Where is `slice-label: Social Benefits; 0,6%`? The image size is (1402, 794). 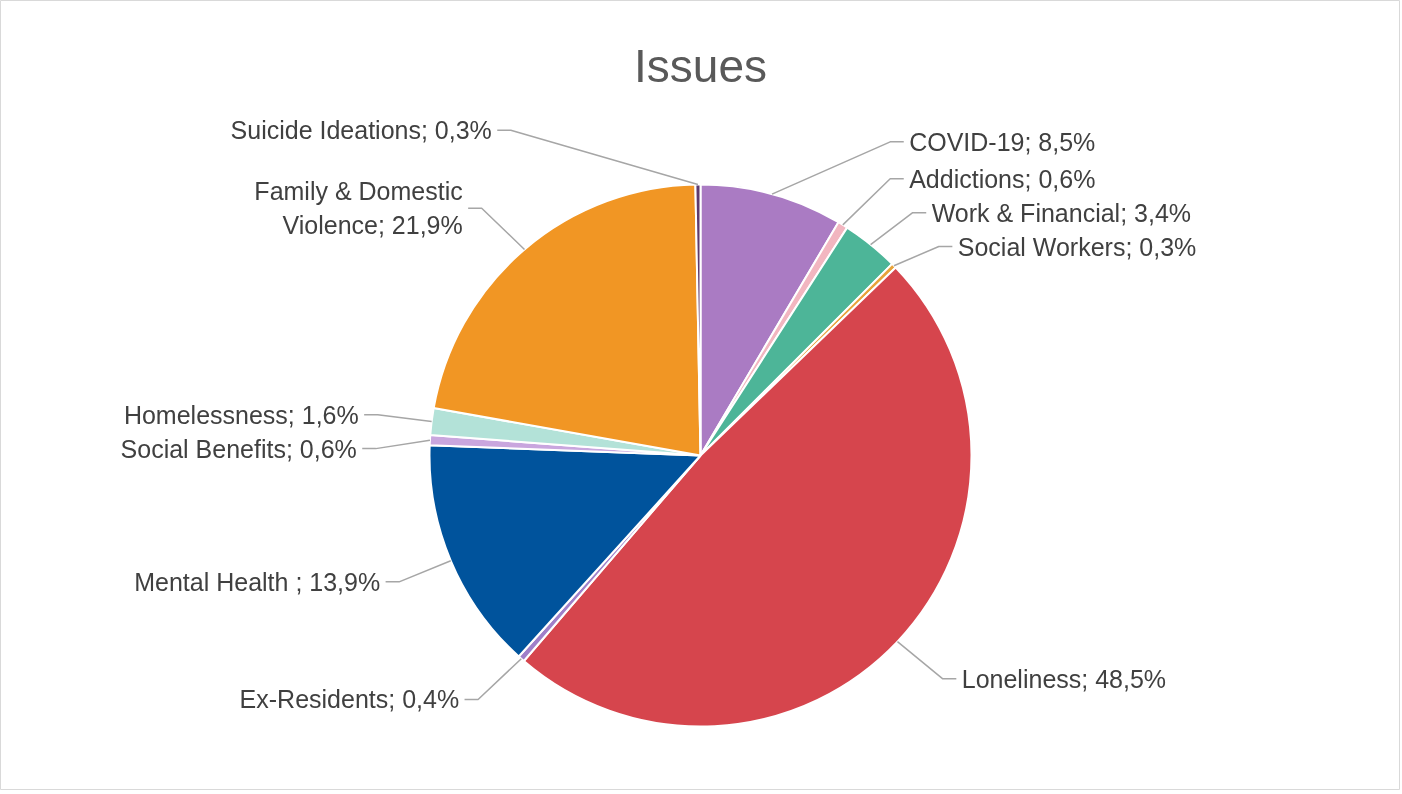 slice-label: Social Benefits; 0,6% is located at coordinates (238, 448).